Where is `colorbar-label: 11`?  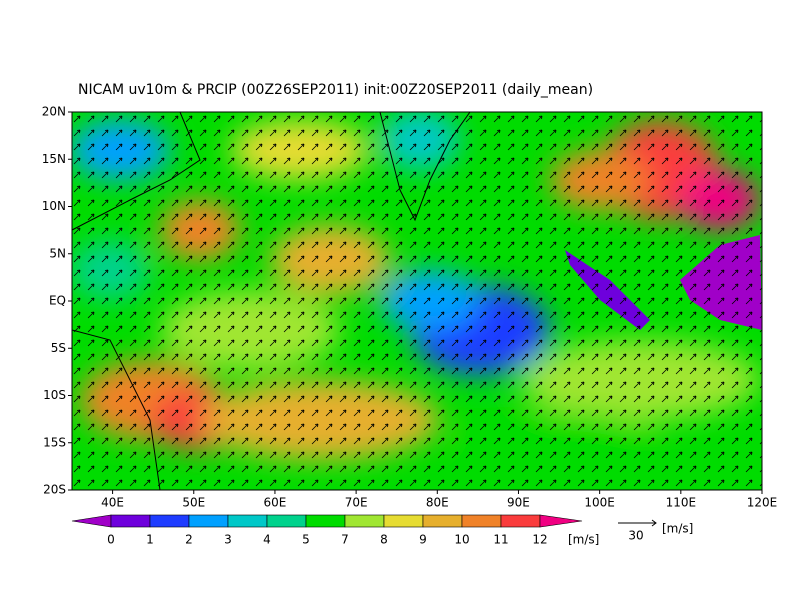
colorbar-label: 11 is located at coordinates (500, 540).